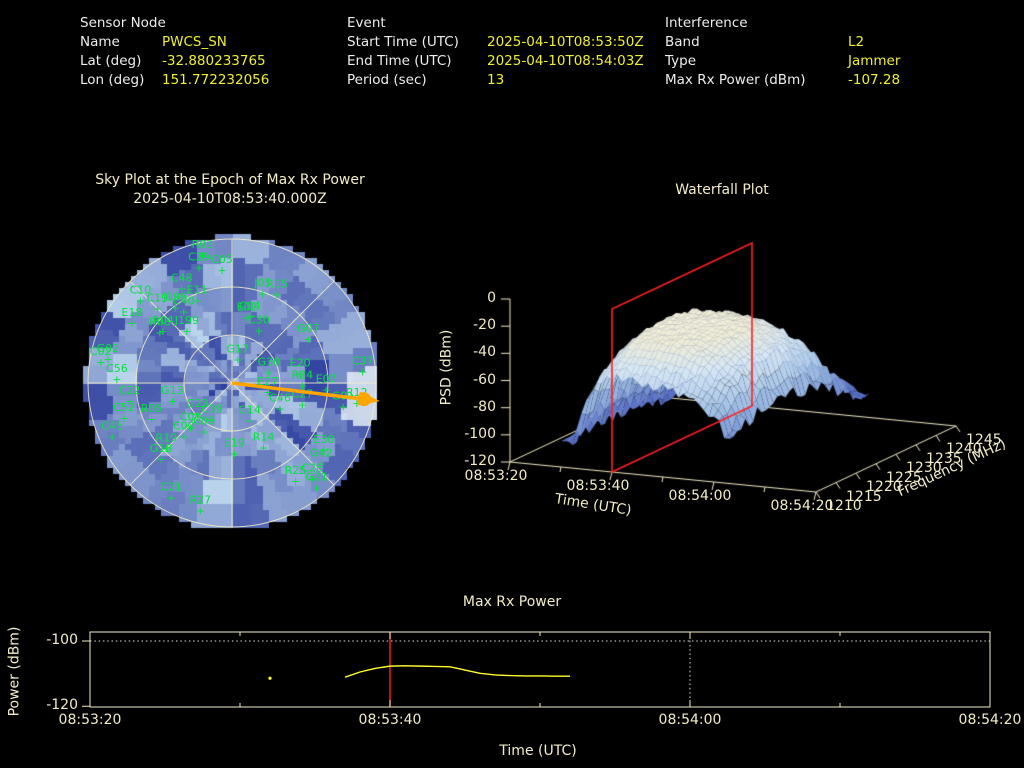 The height and width of the screenshot is (768, 1024). I want to click on satellite-label: E20, so click(300, 362).